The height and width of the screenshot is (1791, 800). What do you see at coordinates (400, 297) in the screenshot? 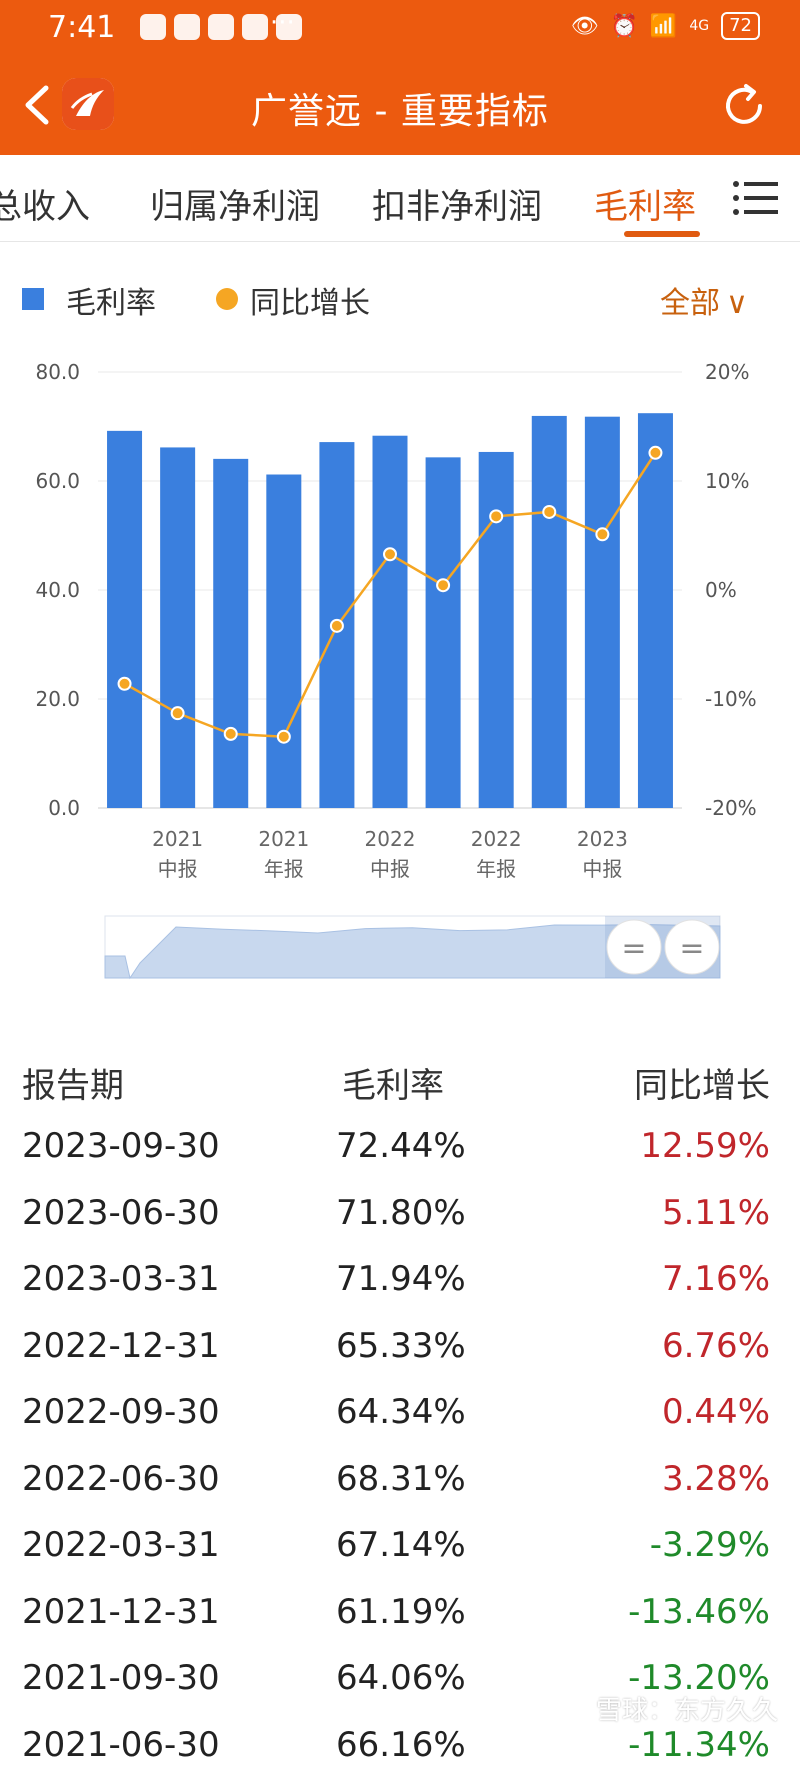
I see `chart-legend: 毛利率 同比增长 全部 ∨` at bounding box center [400, 297].